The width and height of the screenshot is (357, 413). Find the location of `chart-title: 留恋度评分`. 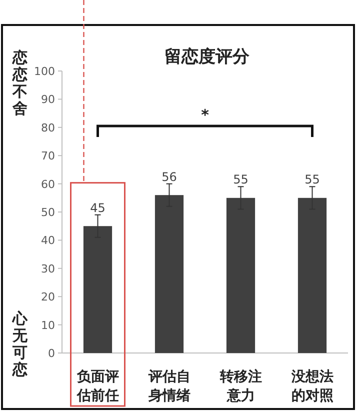

chart-title: 留恋度评分 is located at coordinates (207, 57).